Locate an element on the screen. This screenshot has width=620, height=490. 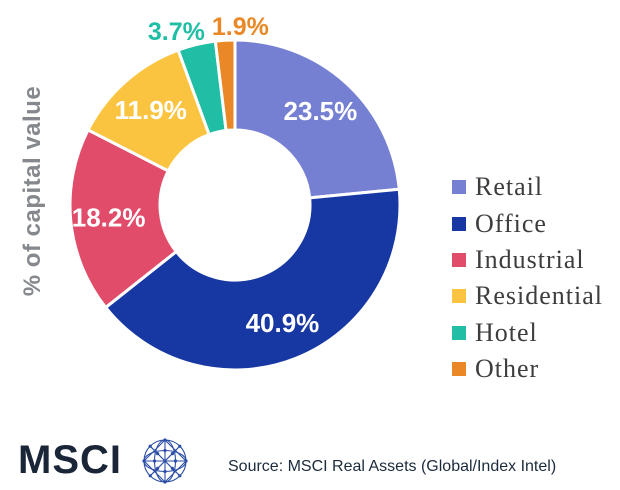
legend-item-residential: Residential is located at coordinates (527, 296).